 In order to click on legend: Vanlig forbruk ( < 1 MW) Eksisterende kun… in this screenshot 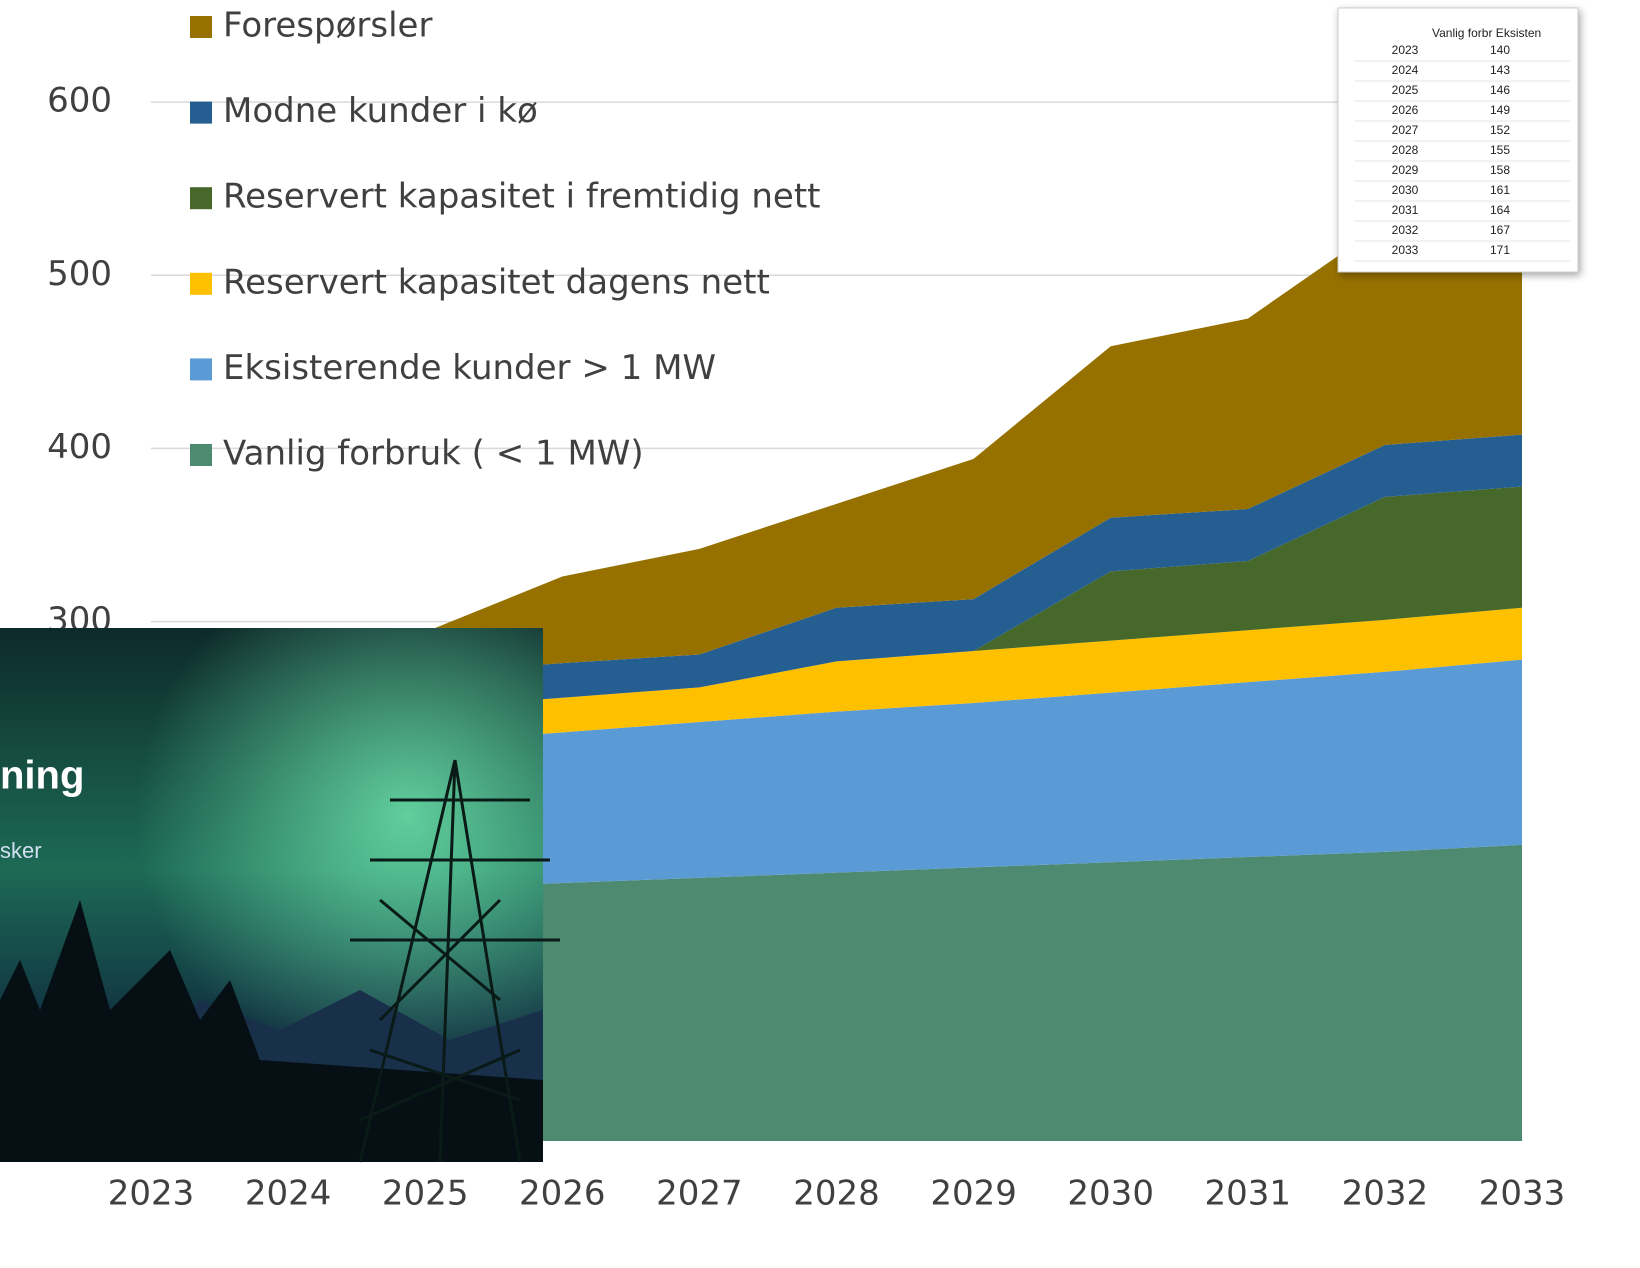, I will do `click(505, 240)`.